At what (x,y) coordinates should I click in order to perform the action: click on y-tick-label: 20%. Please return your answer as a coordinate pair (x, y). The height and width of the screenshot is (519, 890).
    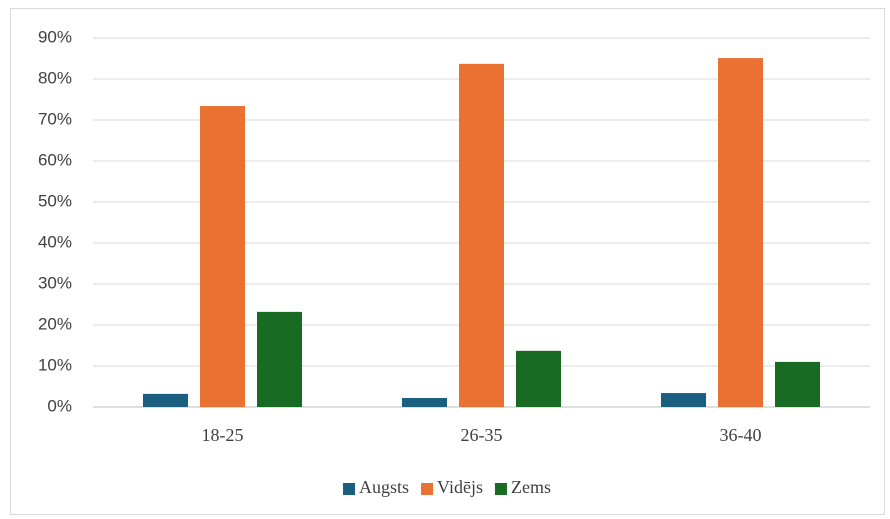
    Looking at the image, I should click on (55, 323).